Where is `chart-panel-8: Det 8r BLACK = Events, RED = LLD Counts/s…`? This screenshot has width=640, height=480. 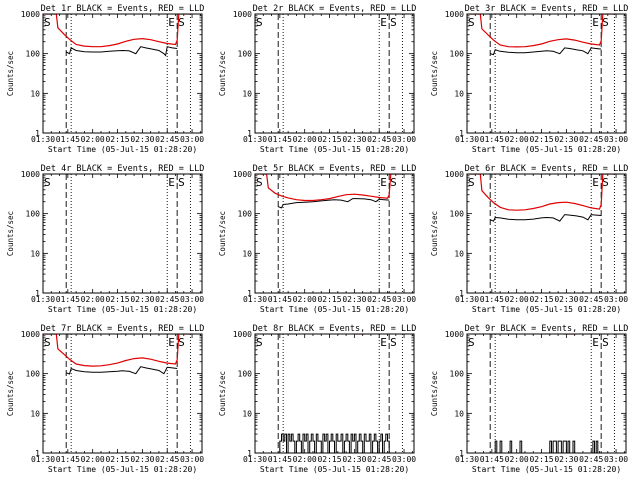 chart-panel-8: Det 8r BLACK = Events, RED = LLD Counts/s… is located at coordinates (317, 399).